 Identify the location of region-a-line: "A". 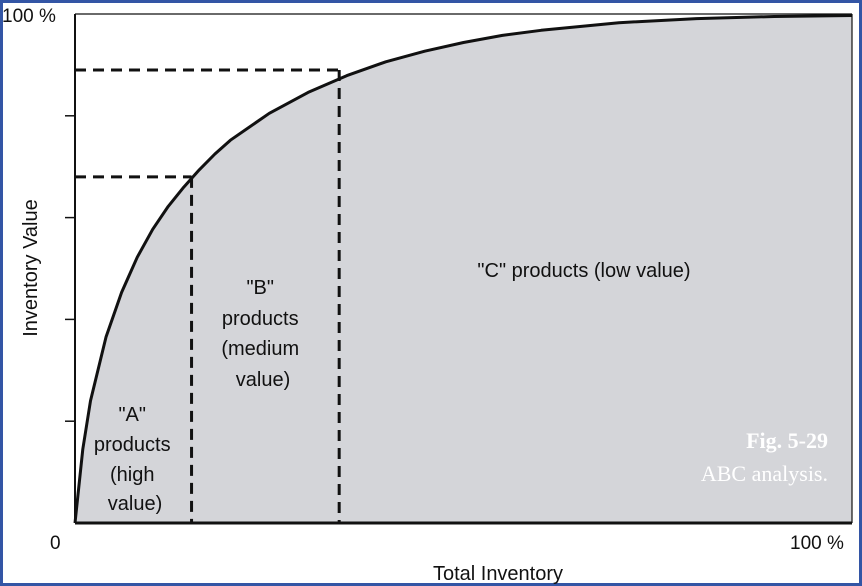
(132, 415).